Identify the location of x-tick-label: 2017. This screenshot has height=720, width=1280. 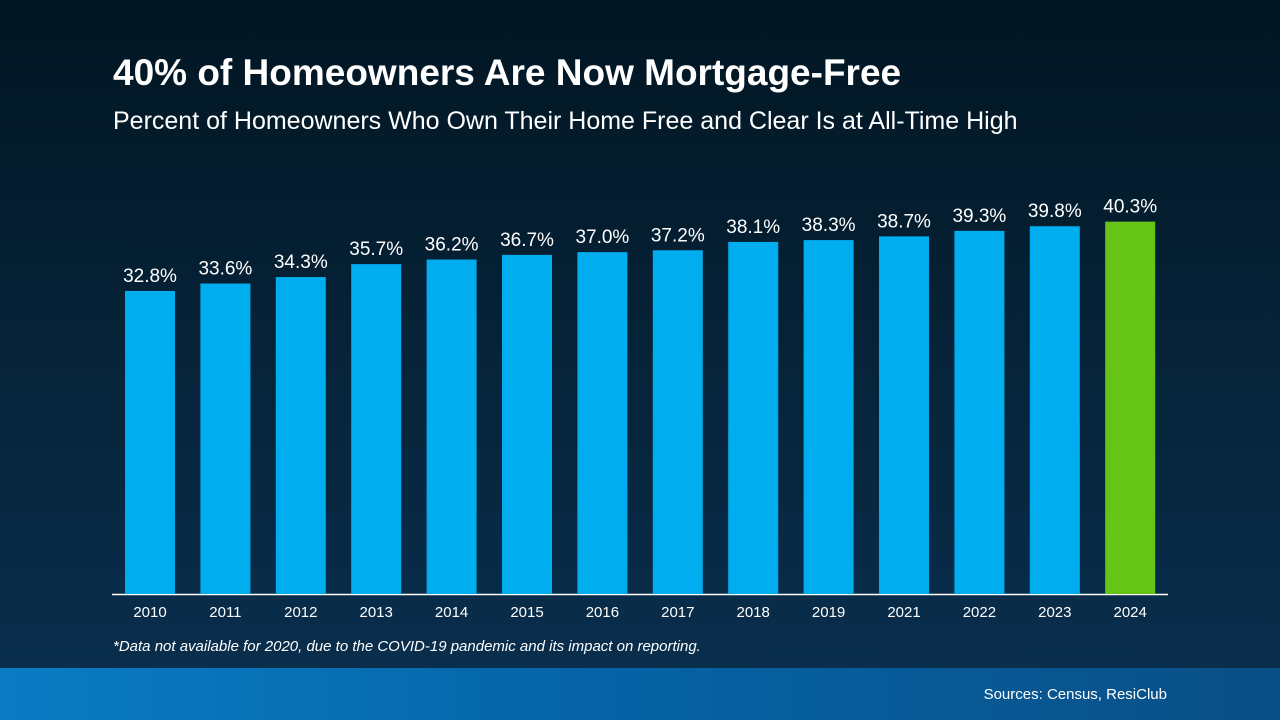
(677, 612).